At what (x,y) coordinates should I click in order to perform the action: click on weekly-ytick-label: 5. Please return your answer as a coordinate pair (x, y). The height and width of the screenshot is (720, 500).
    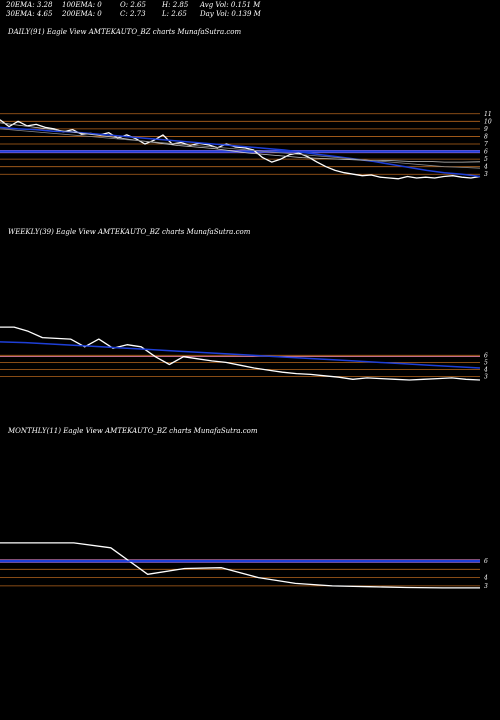
    Looking at the image, I should click on (486, 362).